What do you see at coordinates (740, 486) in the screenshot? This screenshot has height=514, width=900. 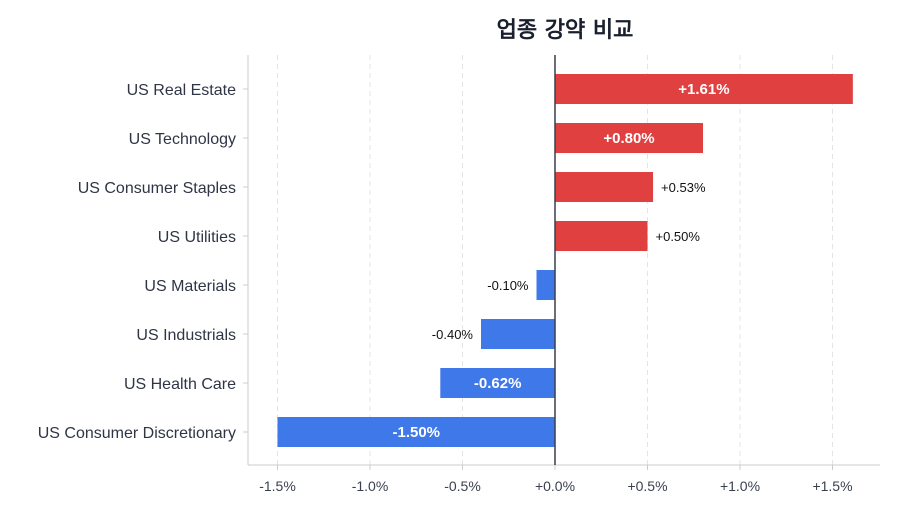 I see `x-tick-label: +1.0%` at bounding box center [740, 486].